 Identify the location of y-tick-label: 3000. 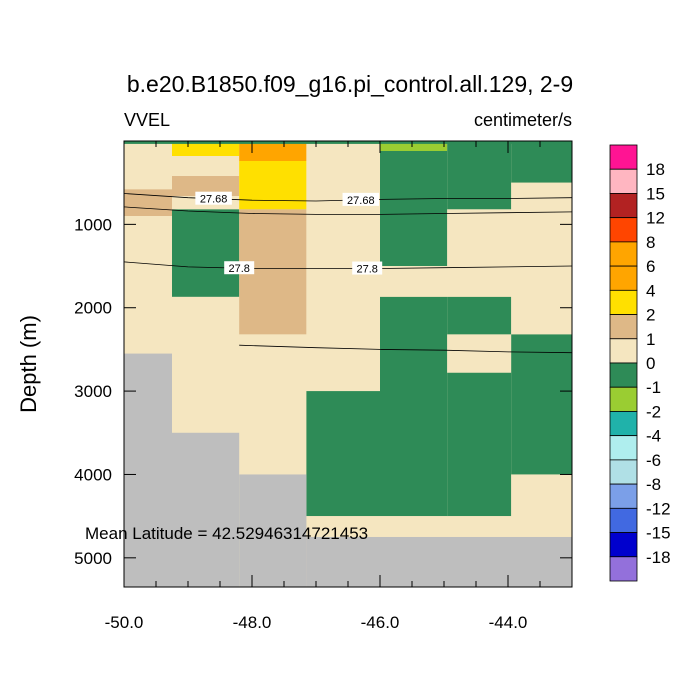
(93, 391).